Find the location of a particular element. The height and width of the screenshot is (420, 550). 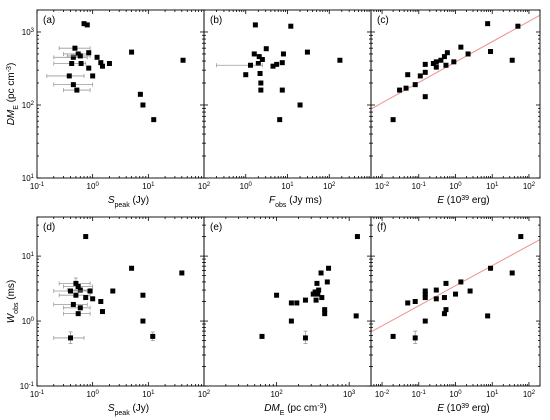

x-axis-label: Speak (Jy) is located at coordinates (128, 202).